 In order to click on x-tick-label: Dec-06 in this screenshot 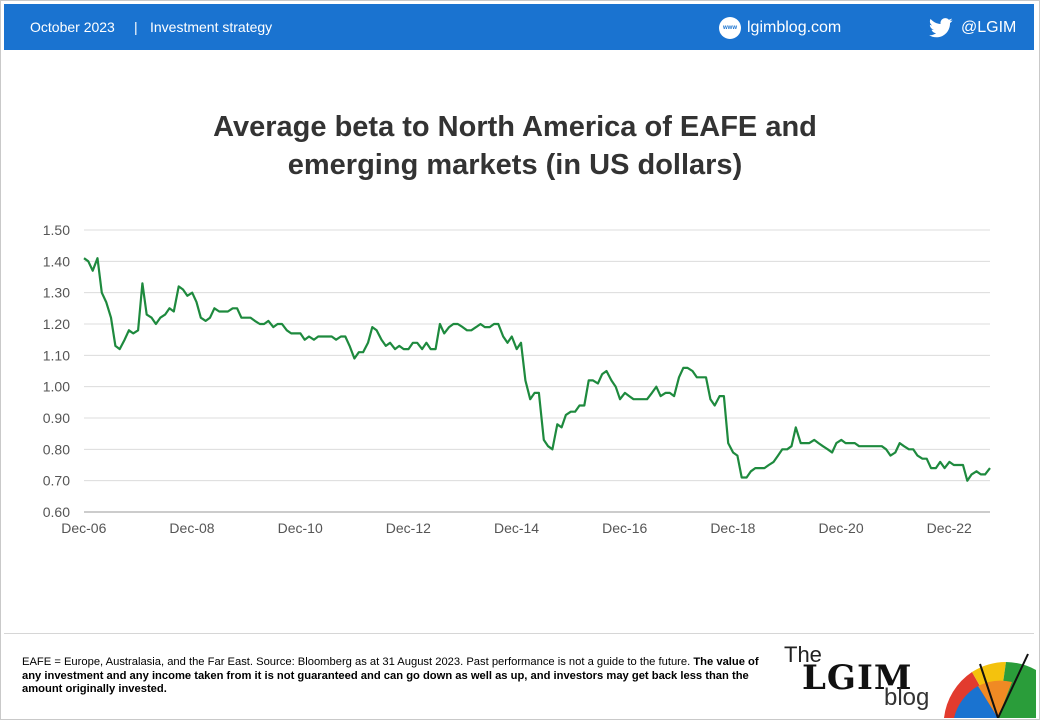, I will do `click(83, 528)`.